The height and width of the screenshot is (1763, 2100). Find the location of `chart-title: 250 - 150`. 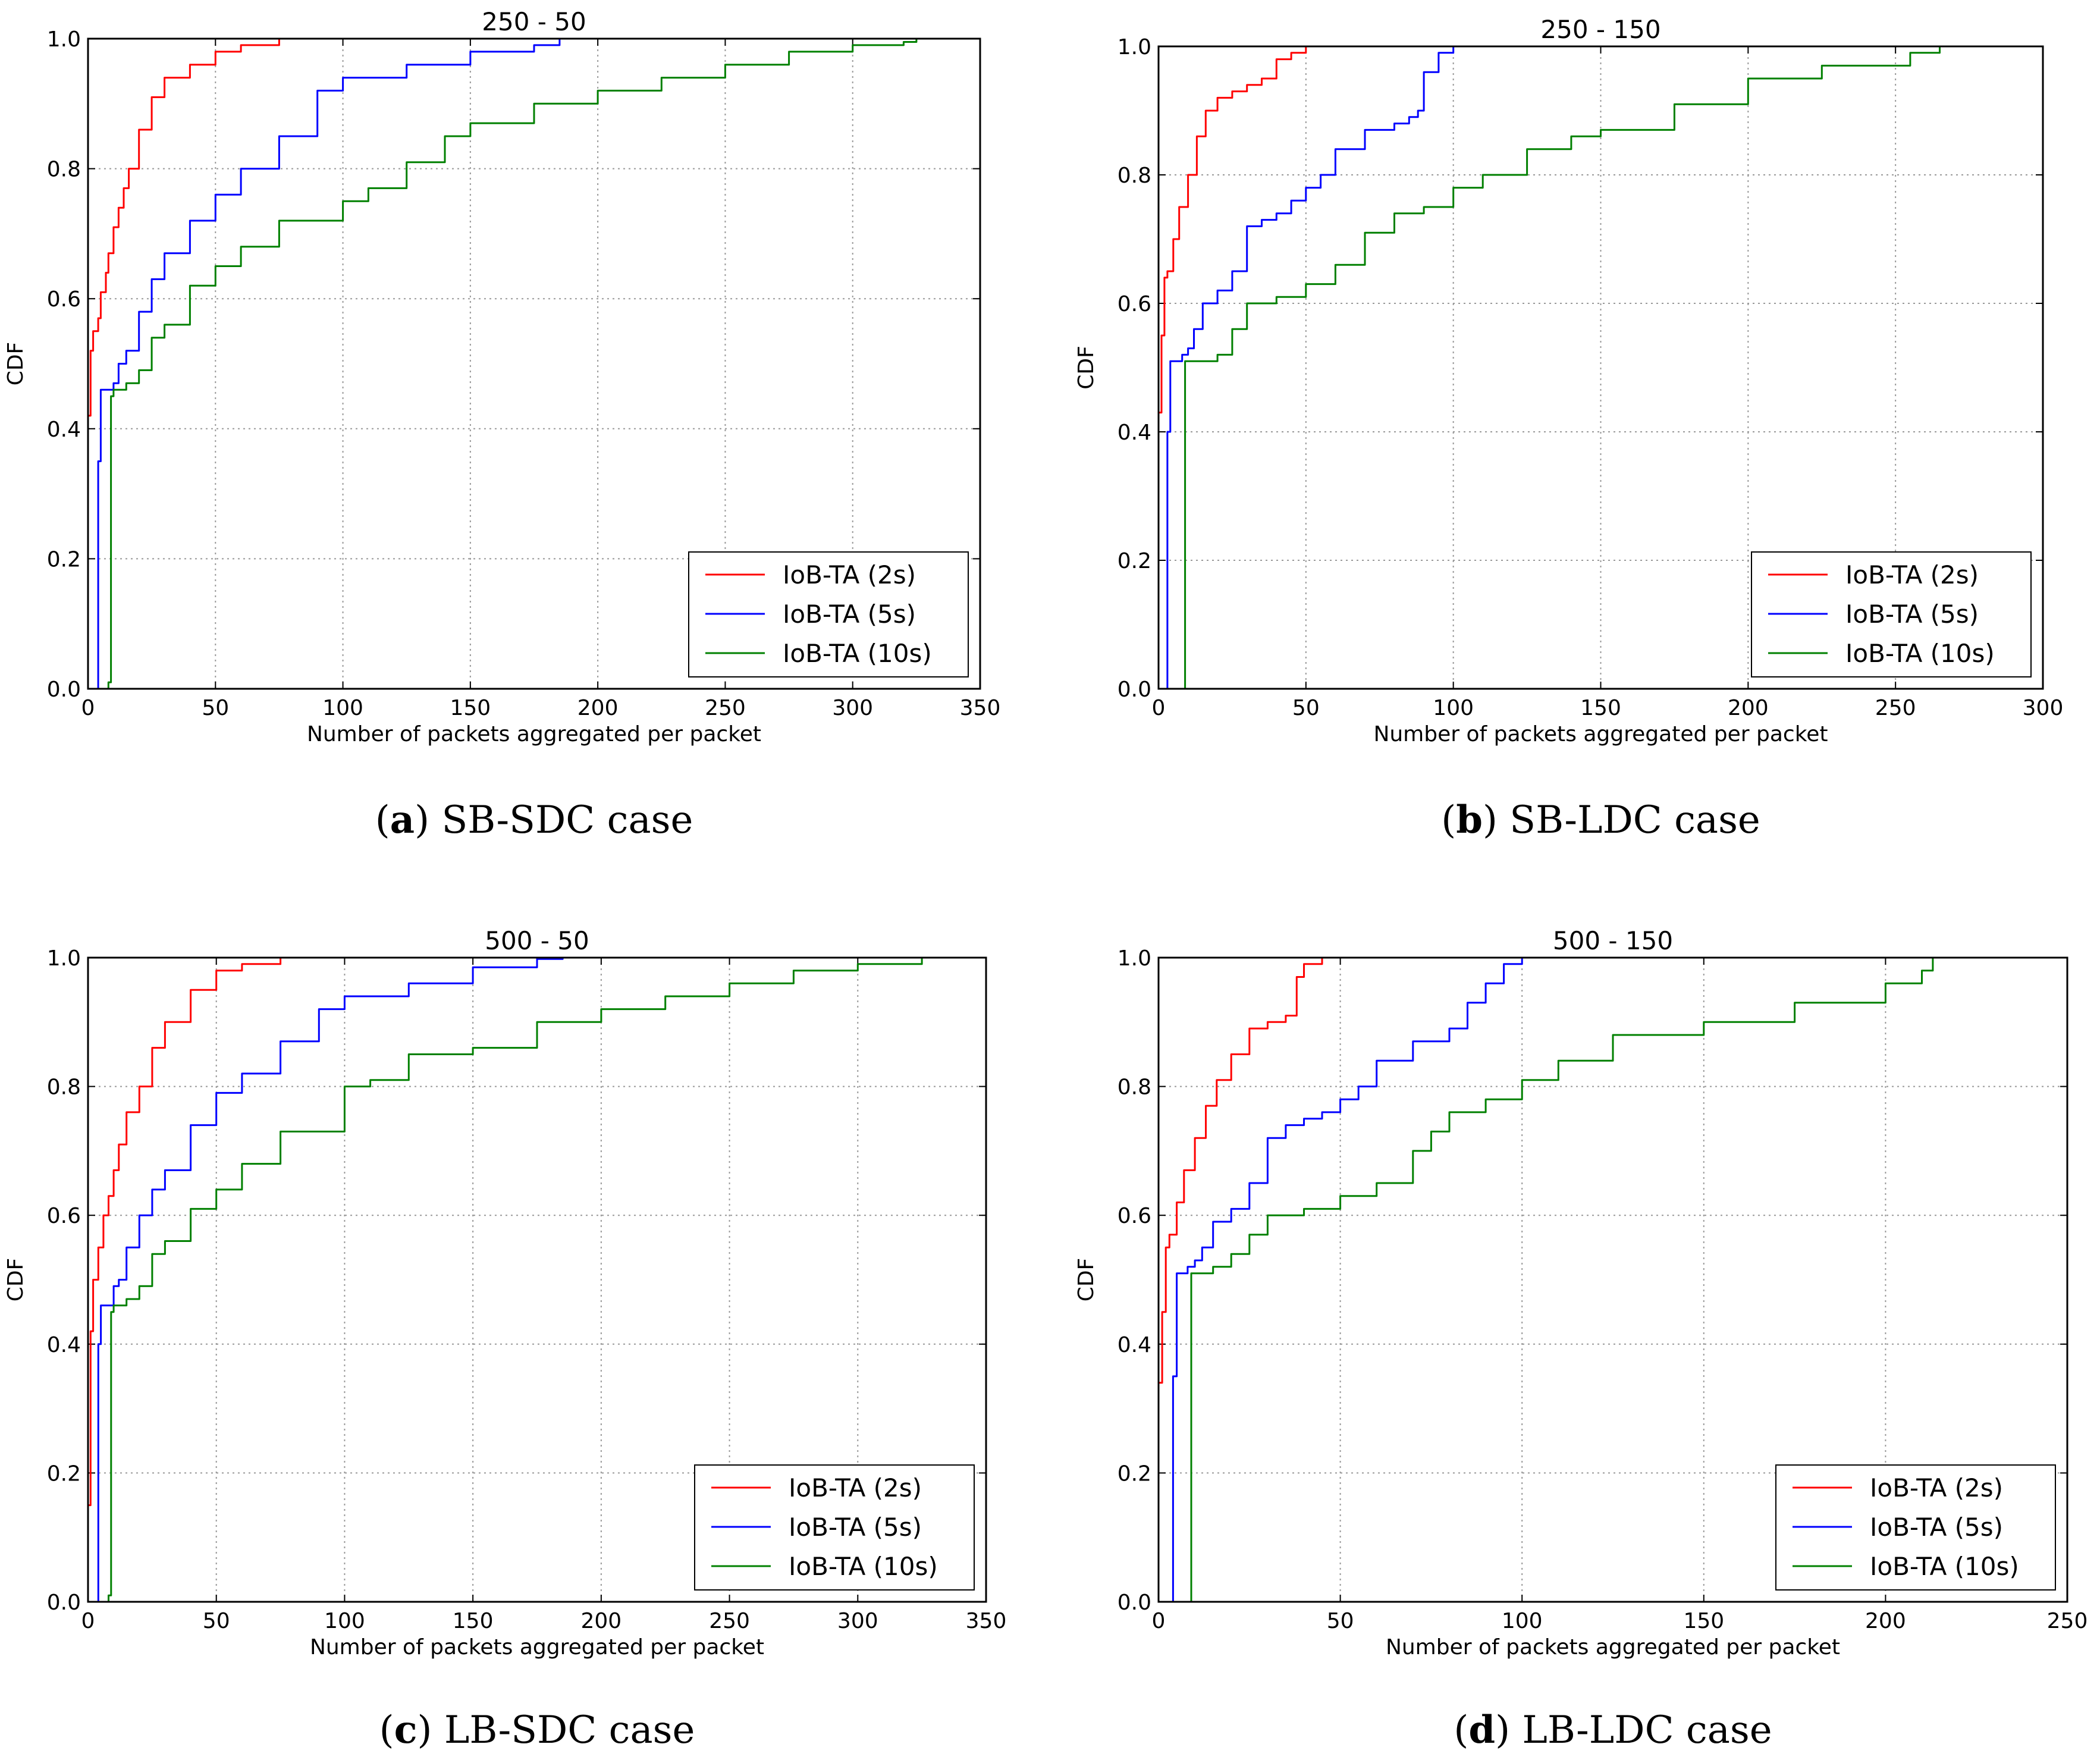

chart-title: 250 - 150 is located at coordinates (1600, 29).